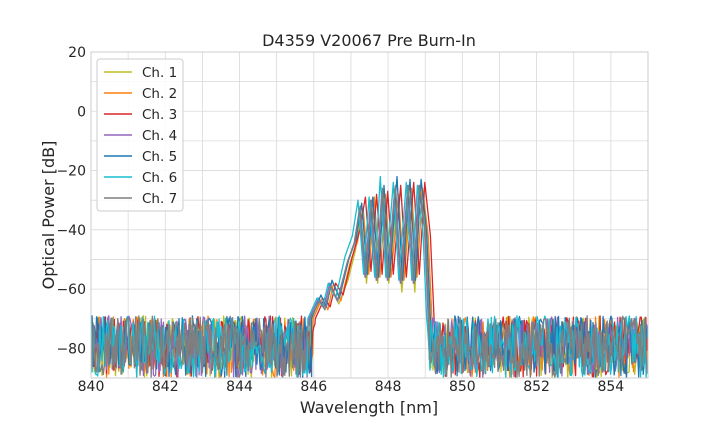 This screenshot has width=720, height=432. Describe the element at coordinates (159, 157) in the screenshot. I see `legend-label: Ch. 5` at that location.